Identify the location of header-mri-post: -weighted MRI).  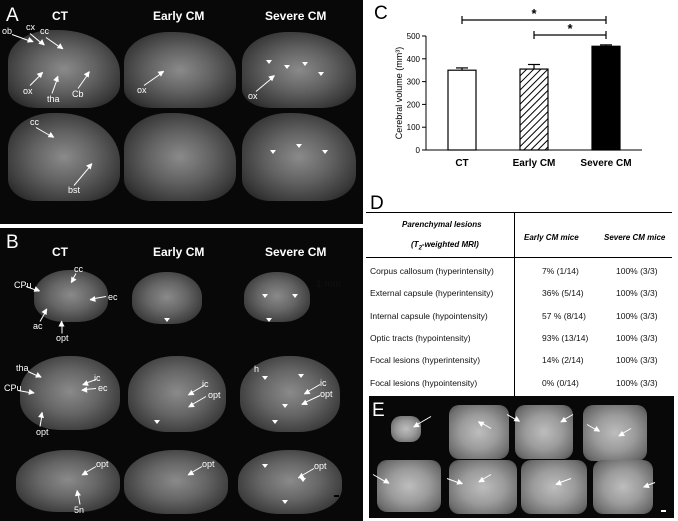
(450, 244).